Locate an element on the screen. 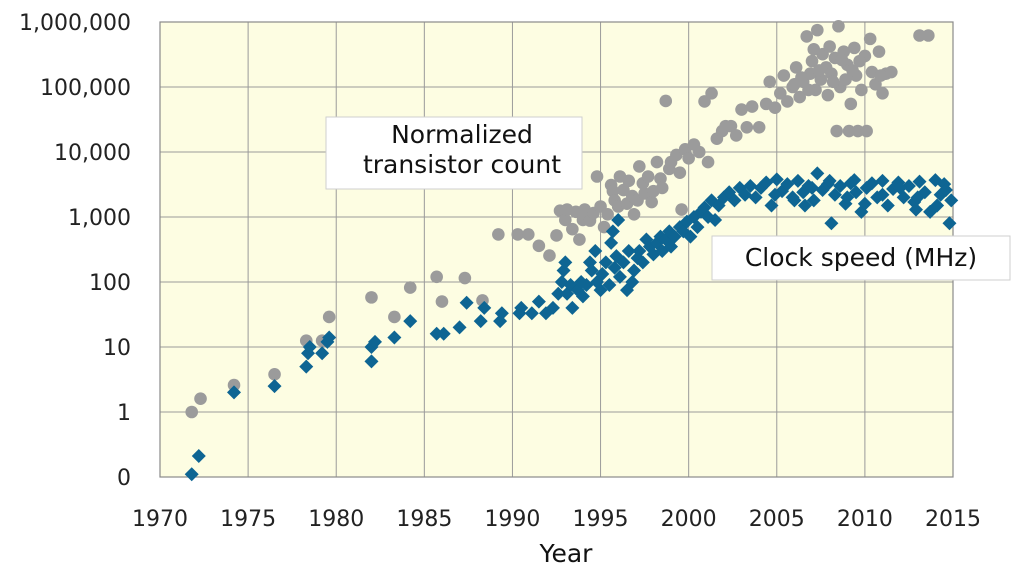  y-axis-ticks: 0 1 10 100 1,000 10,000 100,000 1,000,000 is located at coordinates (75, 251).